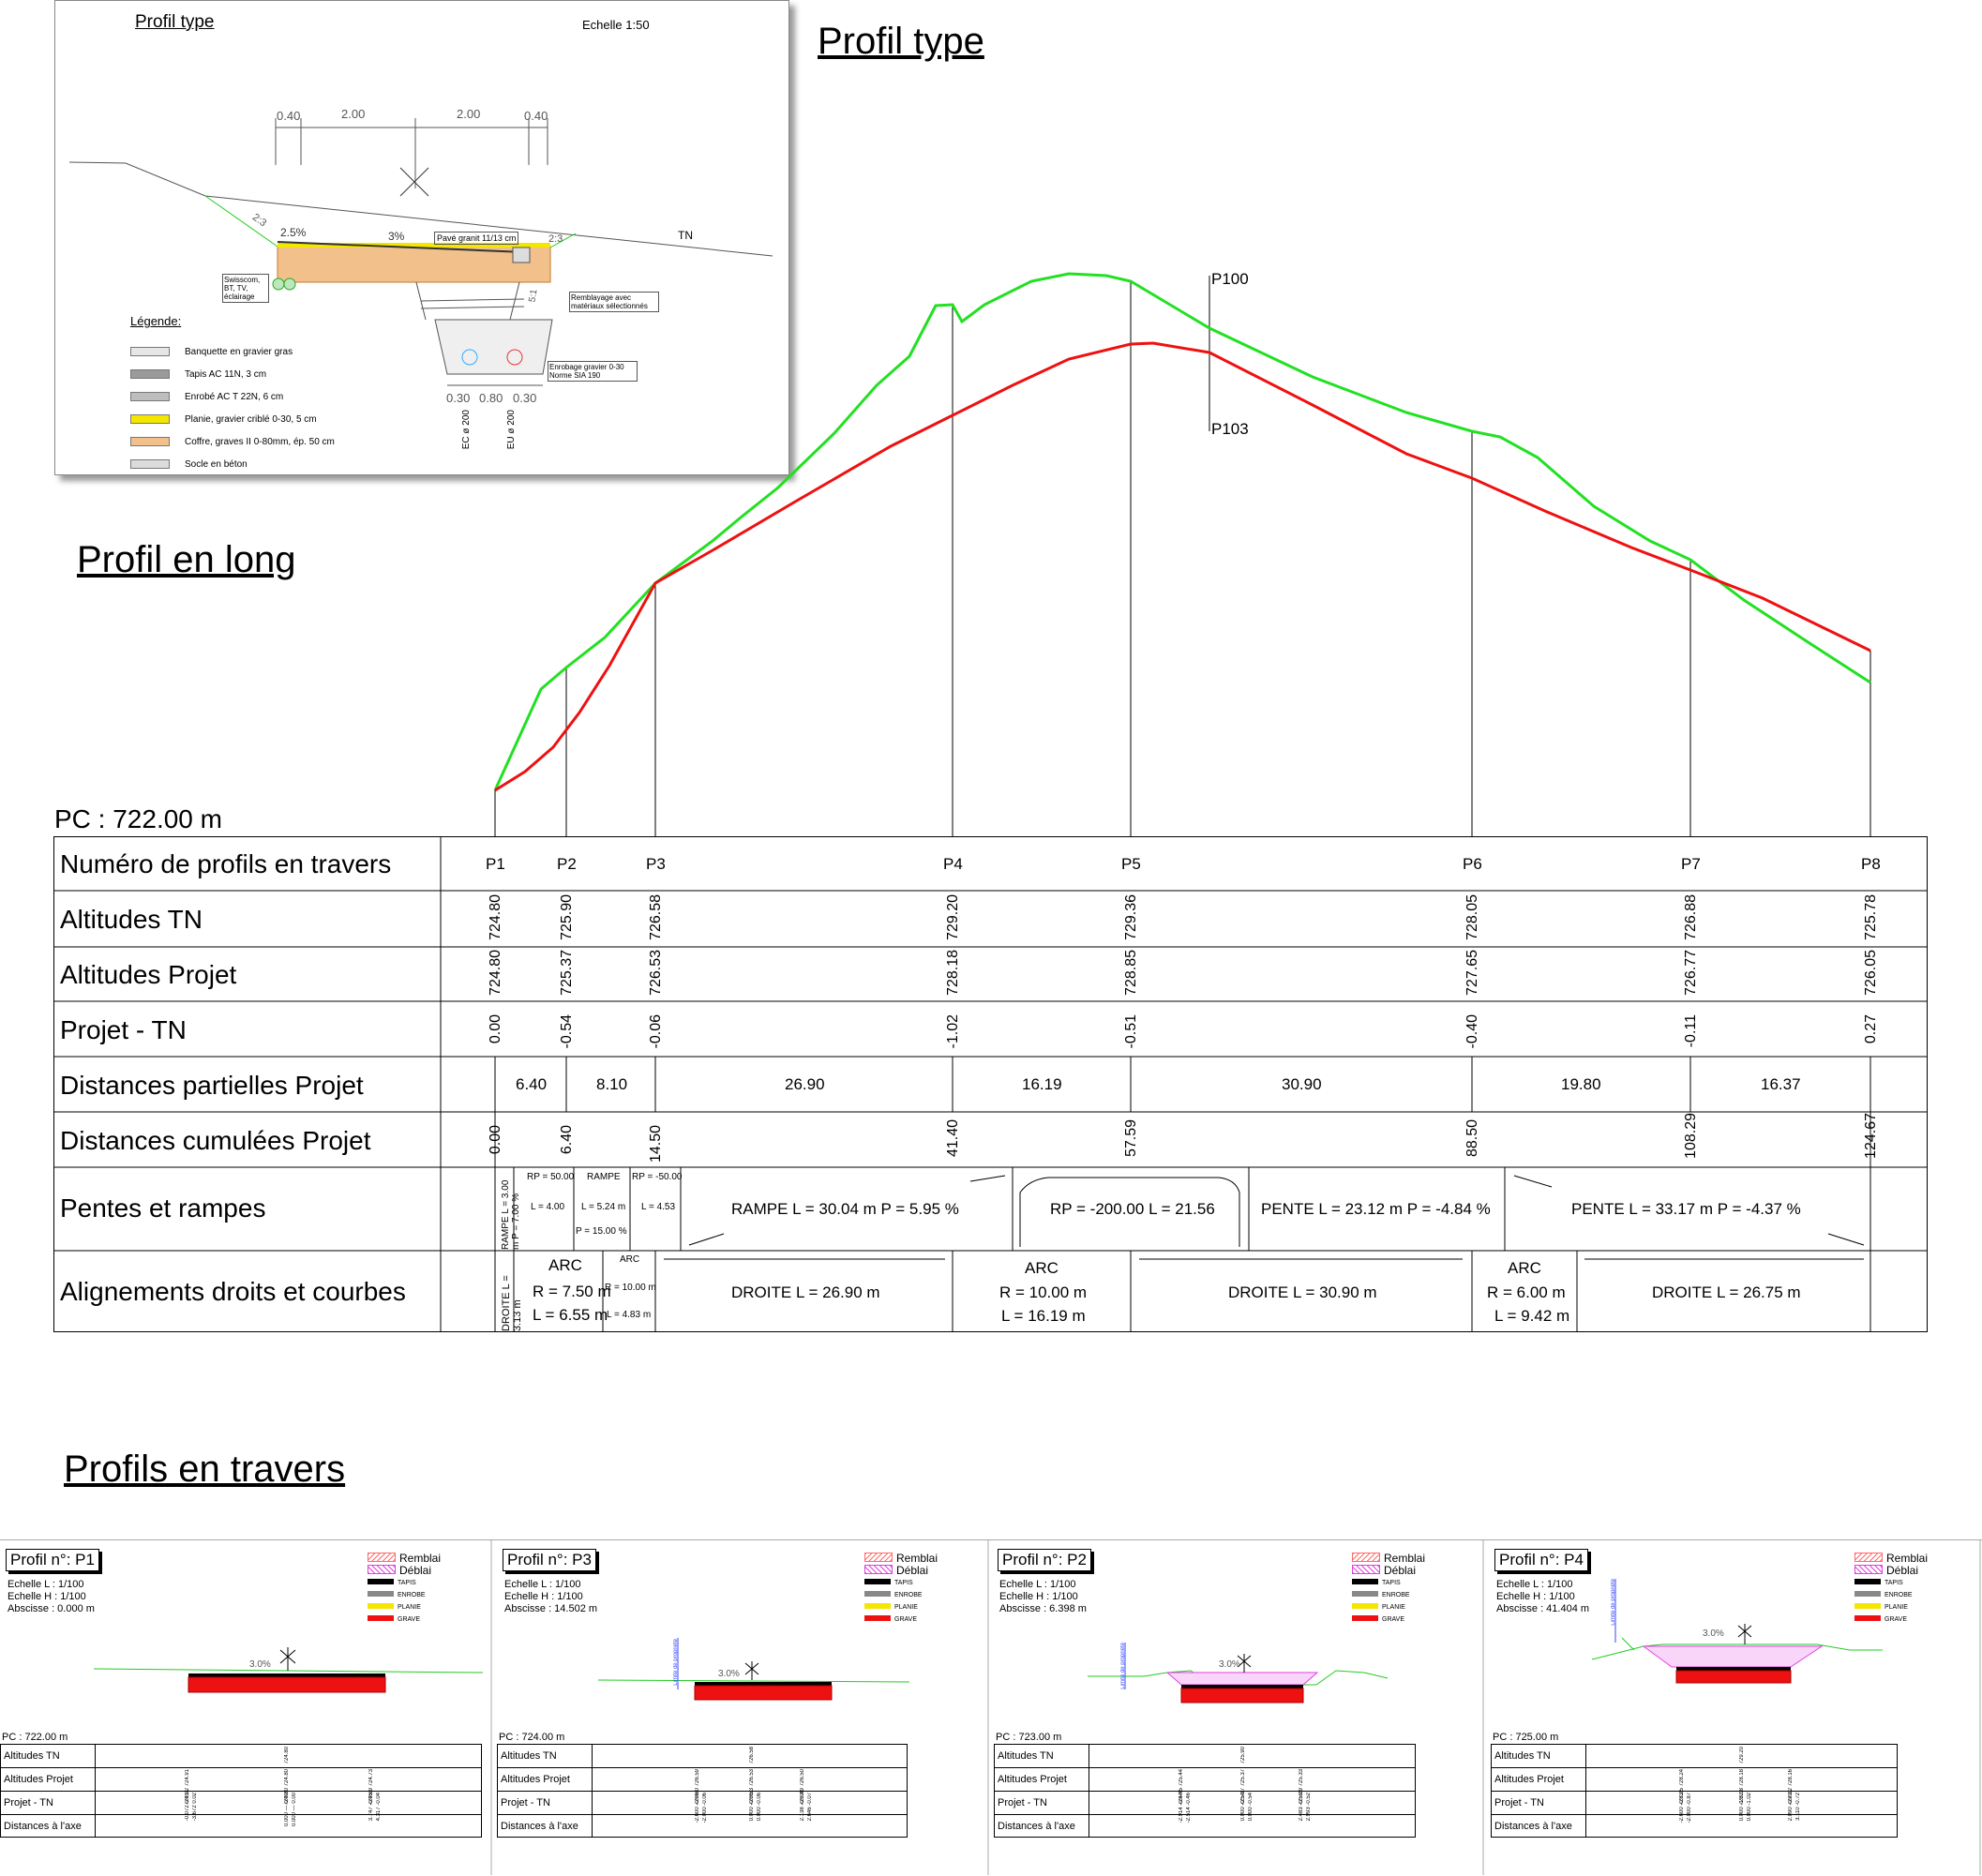  Describe the element at coordinates (495, 917) in the screenshot. I see `alt-tn-value: 724.80` at that location.